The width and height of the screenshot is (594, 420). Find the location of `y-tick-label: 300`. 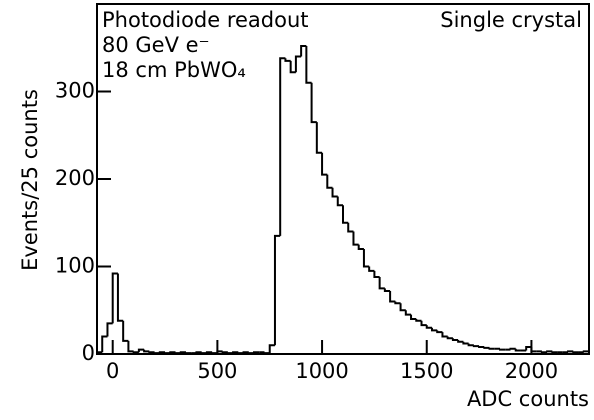

y-tick-label: 300 is located at coordinates (75, 91).